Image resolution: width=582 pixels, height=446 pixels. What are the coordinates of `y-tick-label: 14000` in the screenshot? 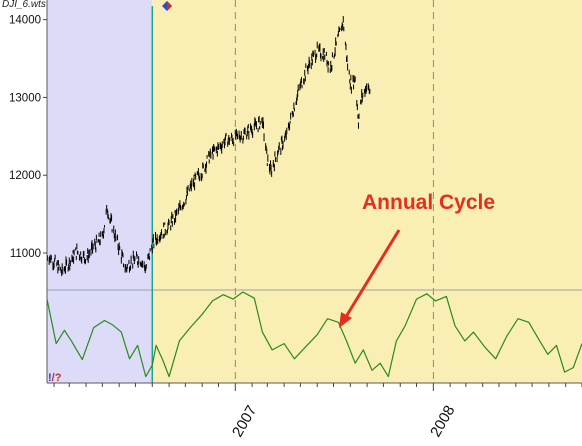 It's located at (25, 21).